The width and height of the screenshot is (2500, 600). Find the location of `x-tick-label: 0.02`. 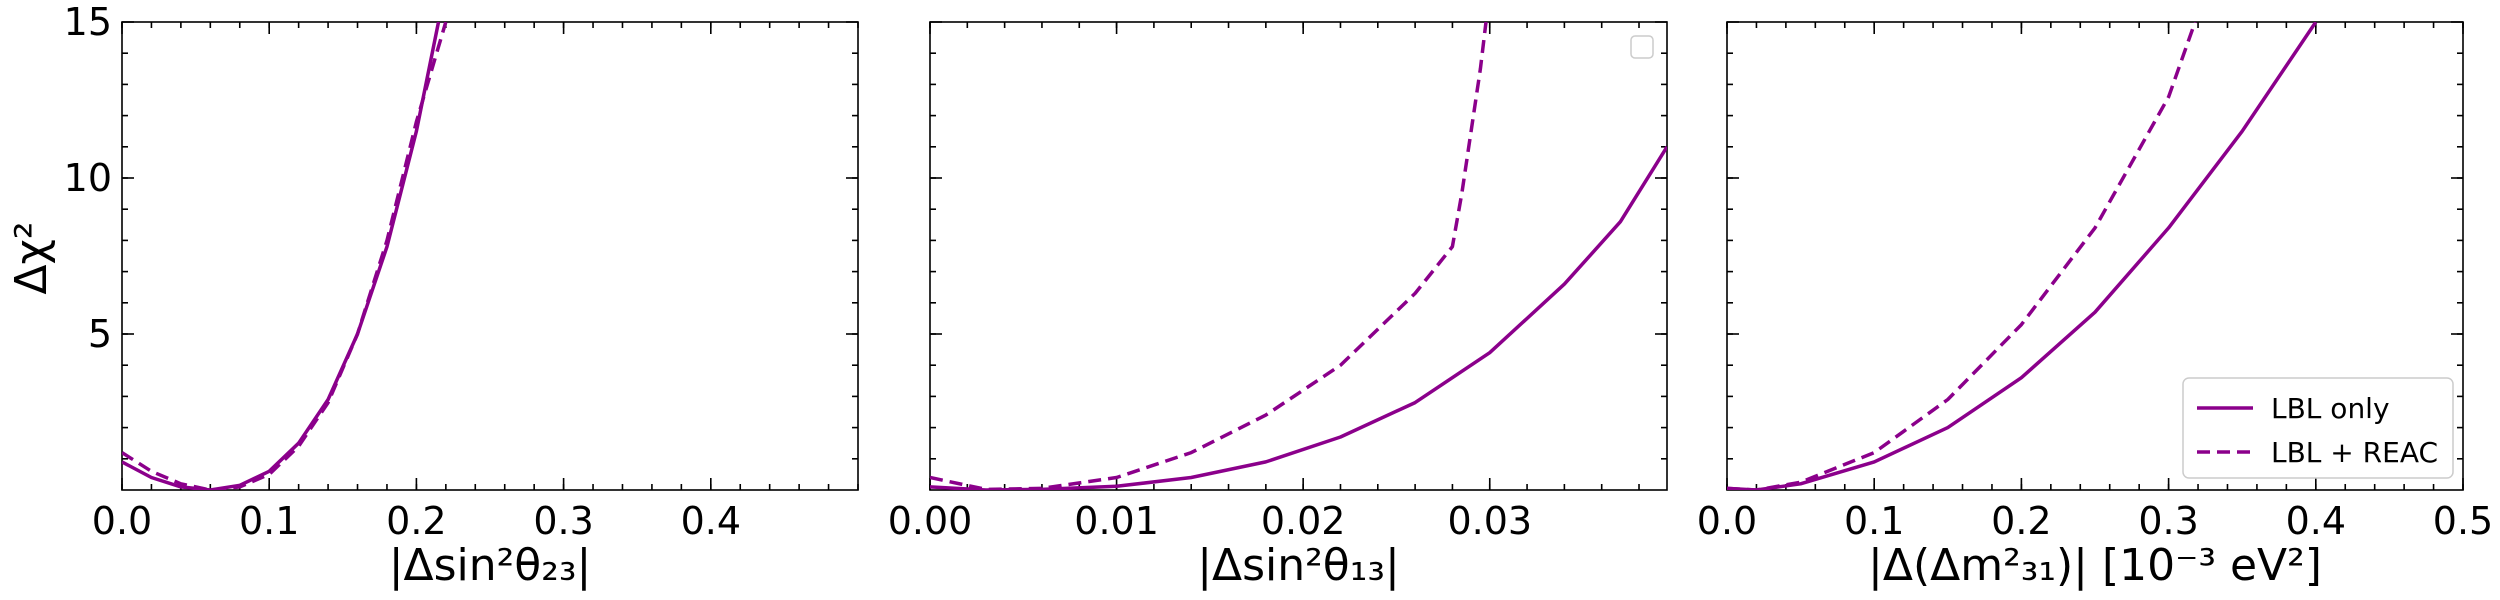

x-tick-label: 0.02 is located at coordinates (1303, 521).